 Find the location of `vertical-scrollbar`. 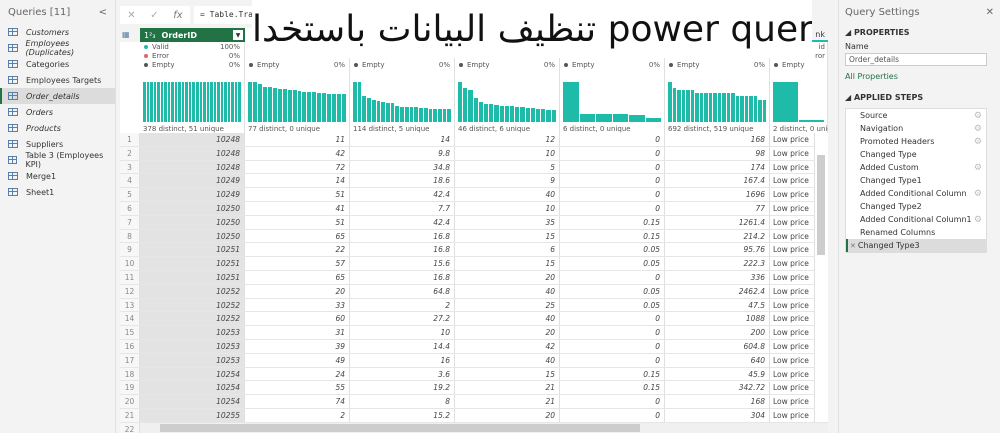

vertical-scrollbar is located at coordinates (821, 275).